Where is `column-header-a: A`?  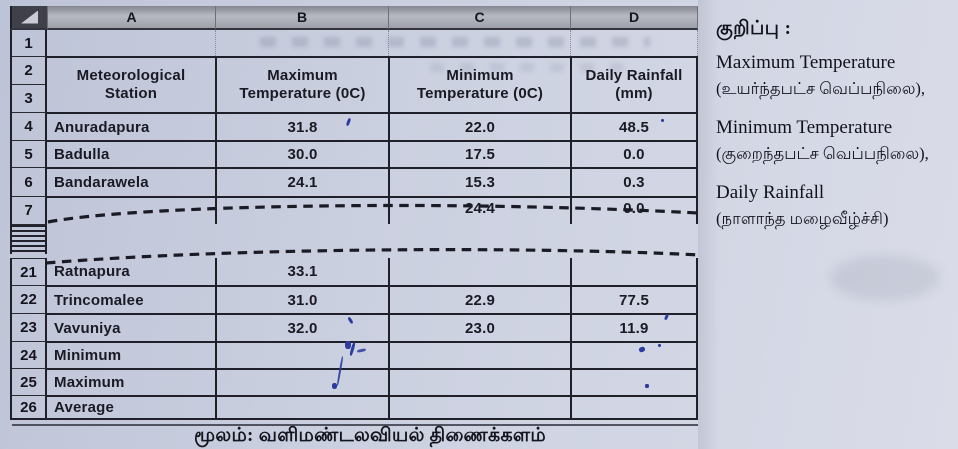
column-header-a: A is located at coordinates (131, 18).